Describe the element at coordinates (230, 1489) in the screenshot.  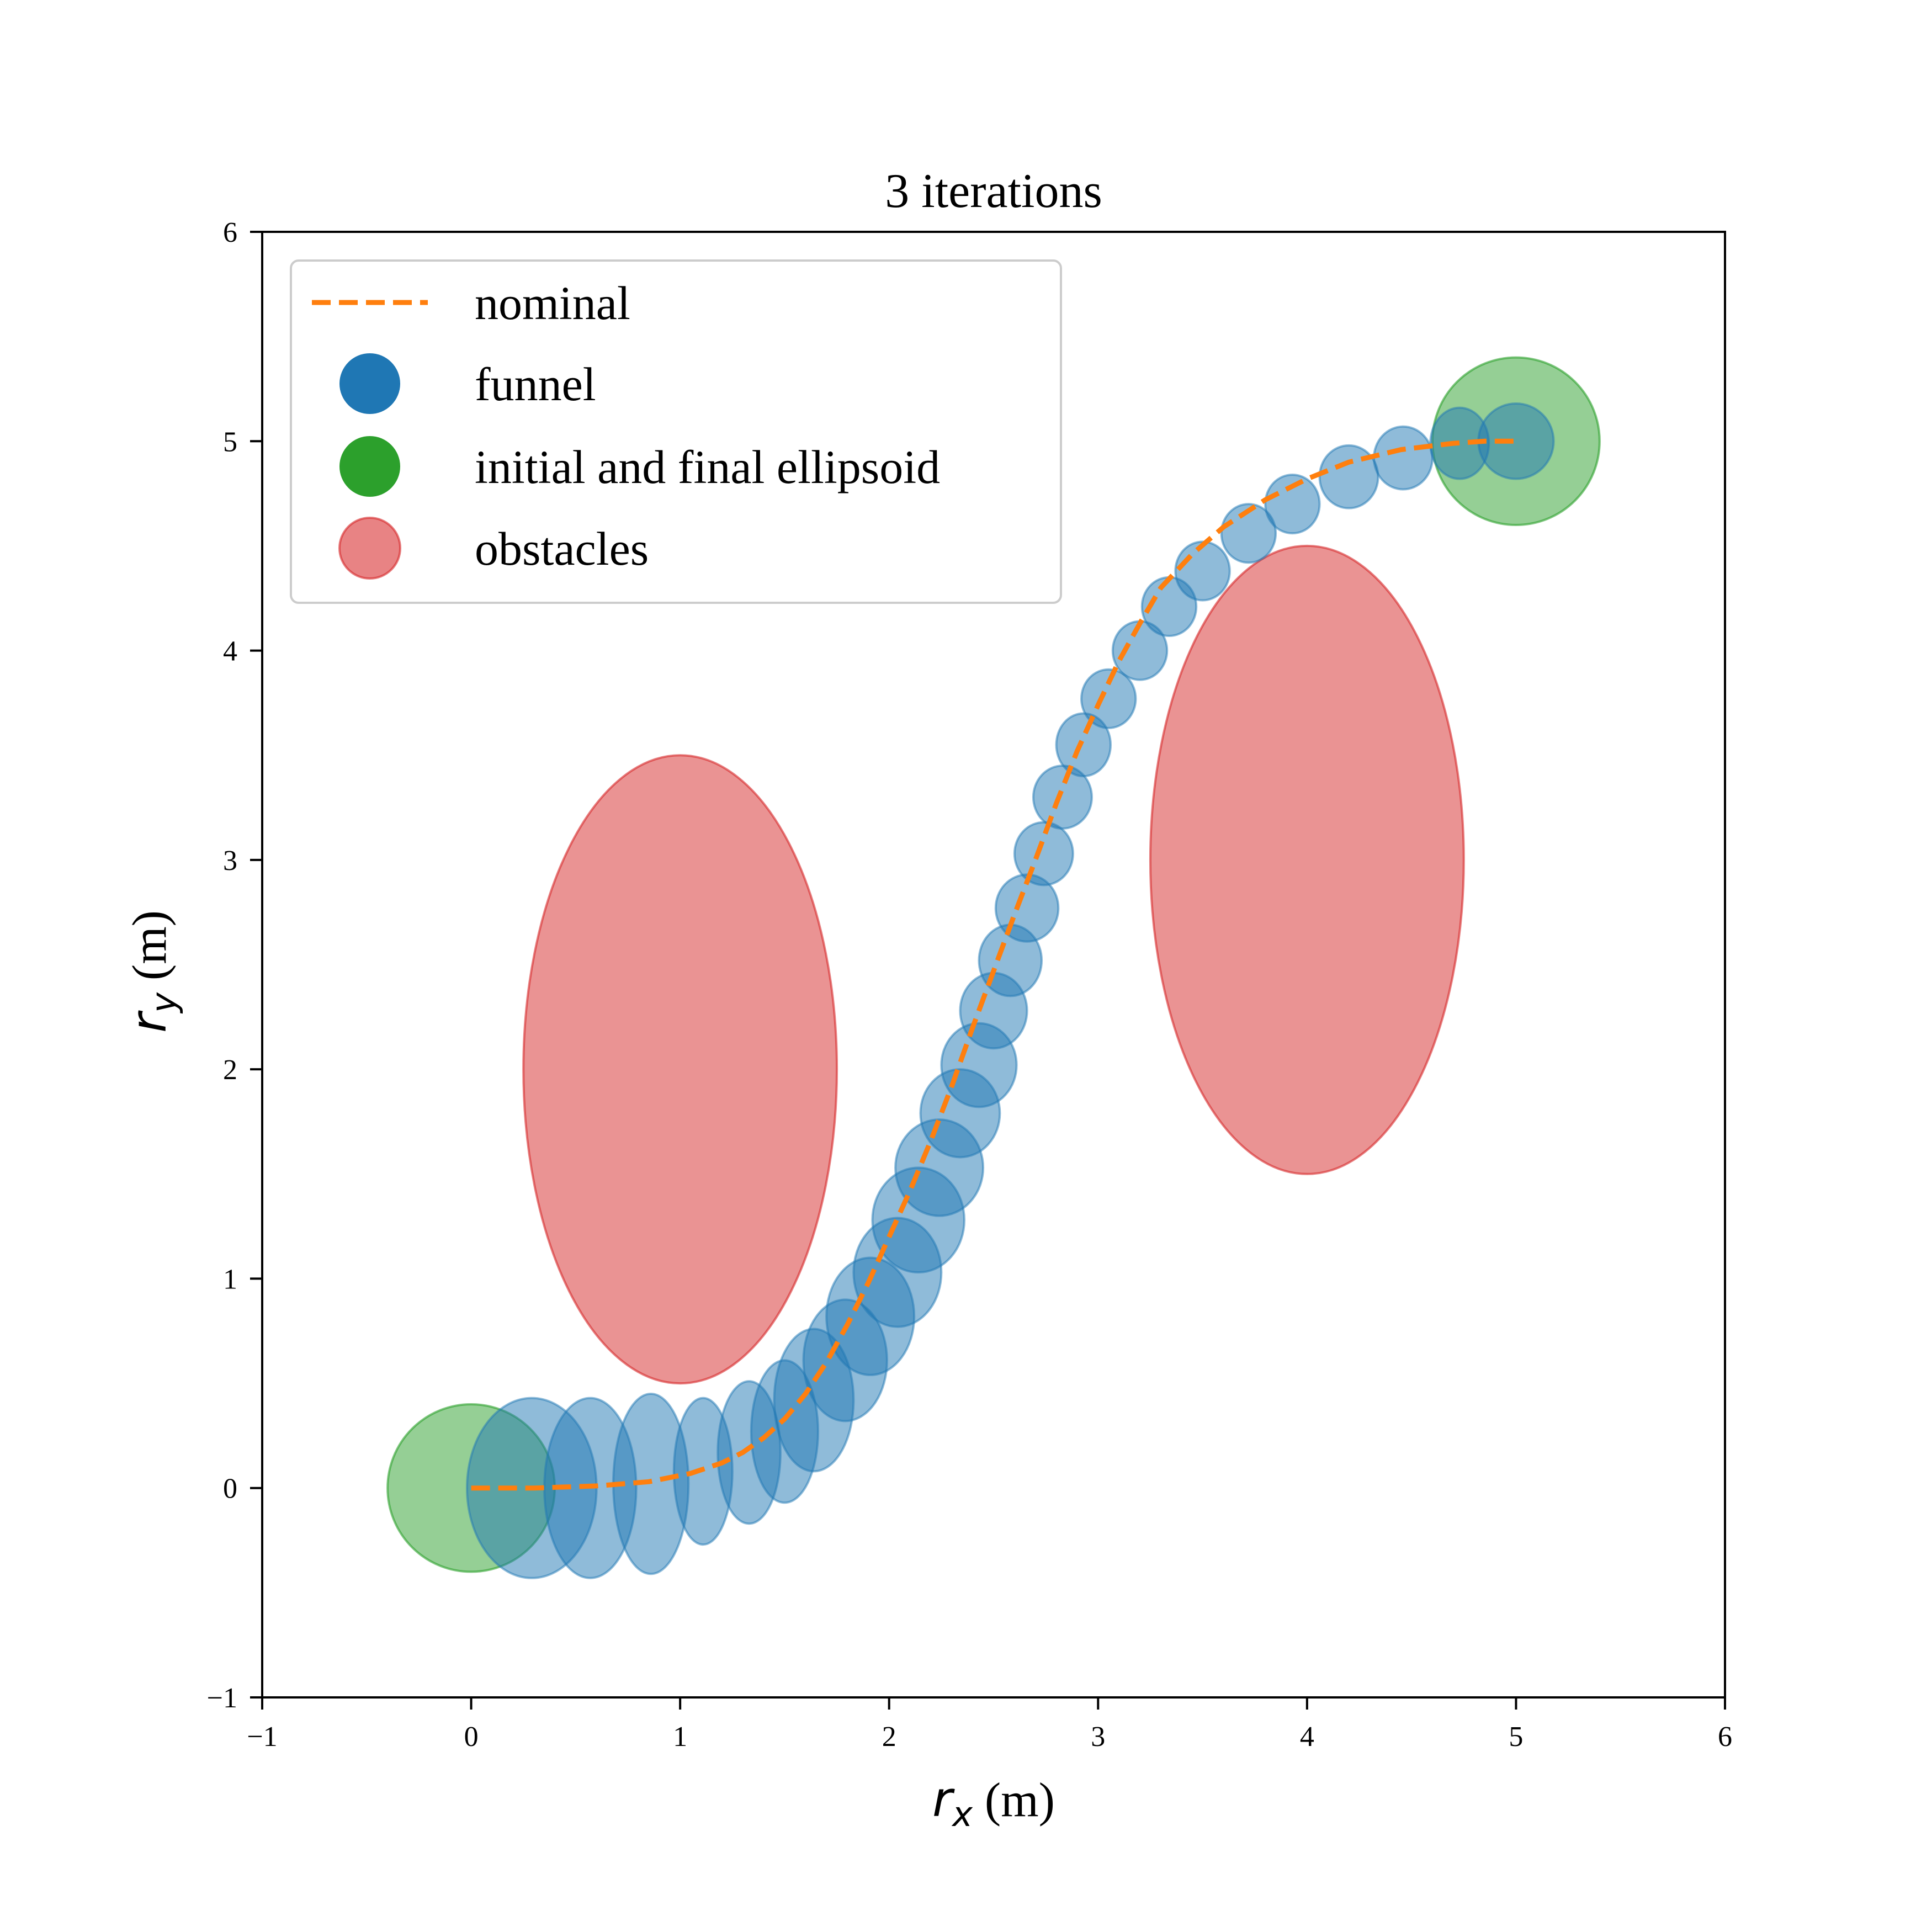
I see `y-tick-label: 0` at that location.